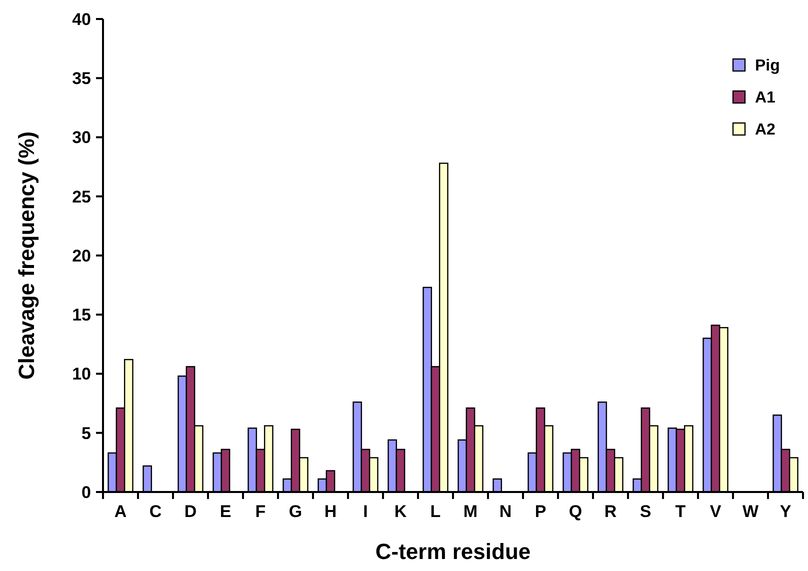 This screenshot has height=571, width=808. What do you see at coordinates (540, 511) in the screenshot?
I see `x-tick-label: P` at bounding box center [540, 511].